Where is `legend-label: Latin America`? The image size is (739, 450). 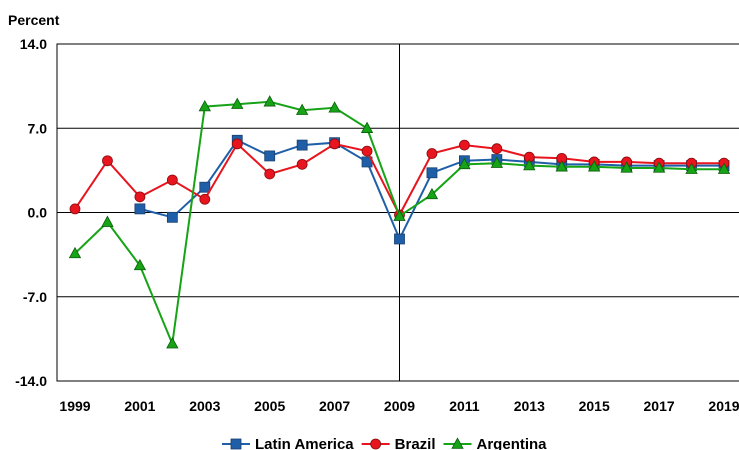
legend-label: Latin America is located at coordinates (304, 443).